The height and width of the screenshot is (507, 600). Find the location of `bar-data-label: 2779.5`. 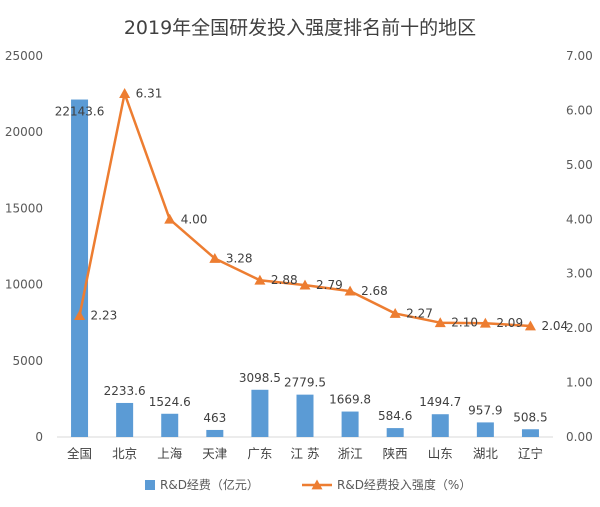

bar-data-label: 2779.5 is located at coordinates (305, 383).